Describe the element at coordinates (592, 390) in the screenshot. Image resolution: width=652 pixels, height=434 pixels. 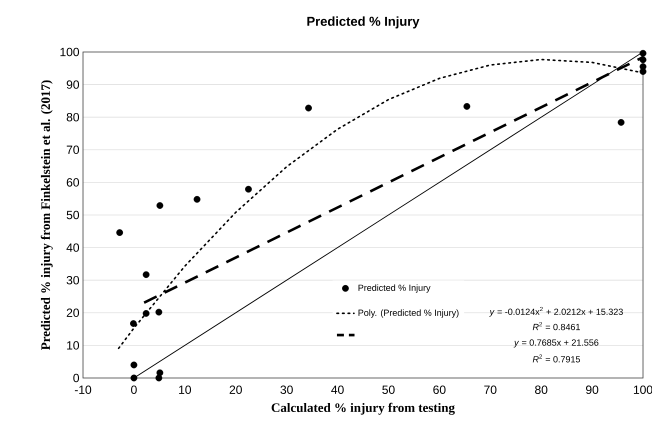
I see `x-tick-label: 90` at that location.